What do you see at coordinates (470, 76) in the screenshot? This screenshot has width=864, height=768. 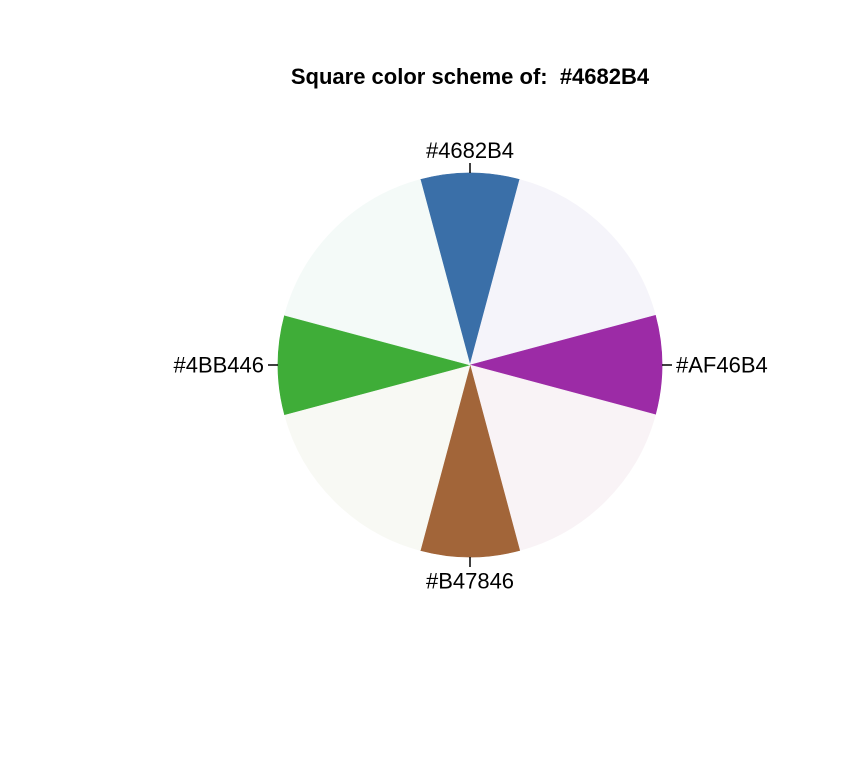 I see `chart-title: Square color scheme of: #4682B4` at bounding box center [470, 76].